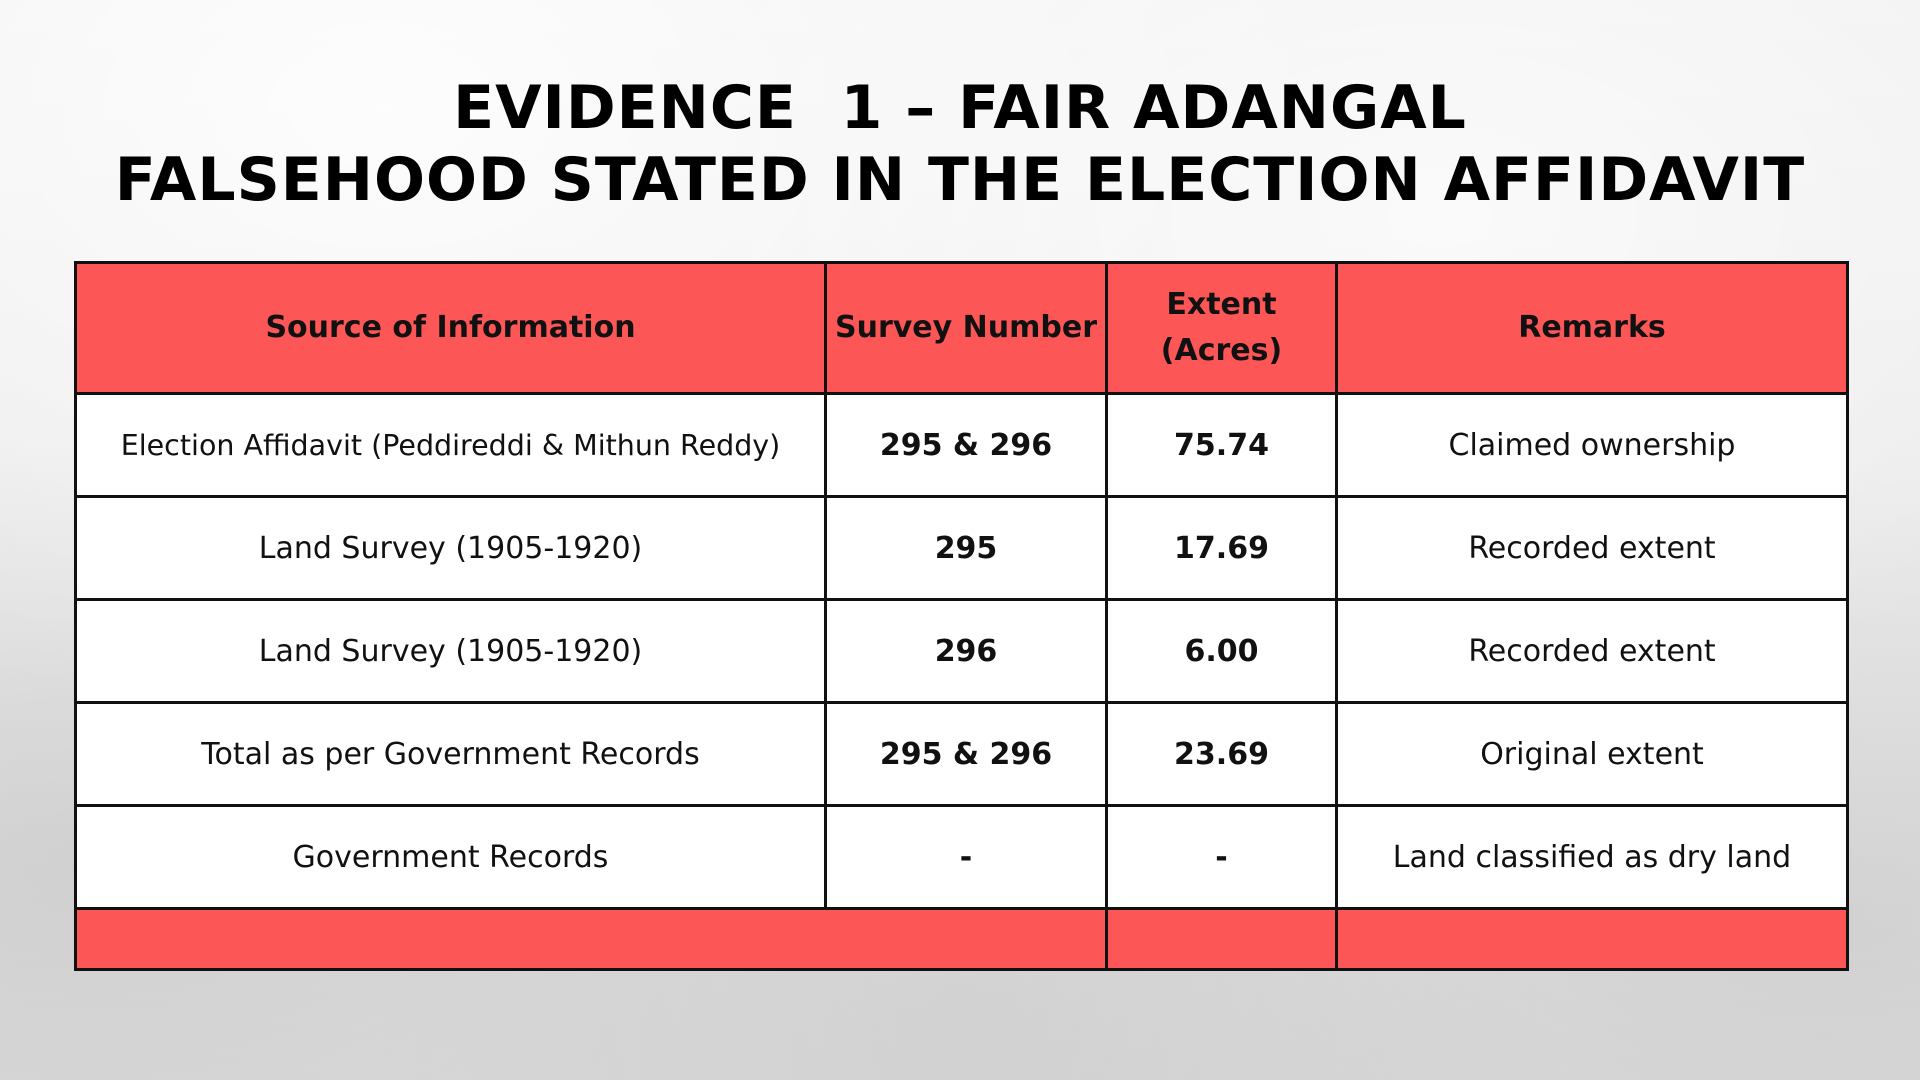 The image size is (1920, 1080). Describe the element at coordinates (1221, 939) in the screenshot. I see `footer-cell-middle` at that location.